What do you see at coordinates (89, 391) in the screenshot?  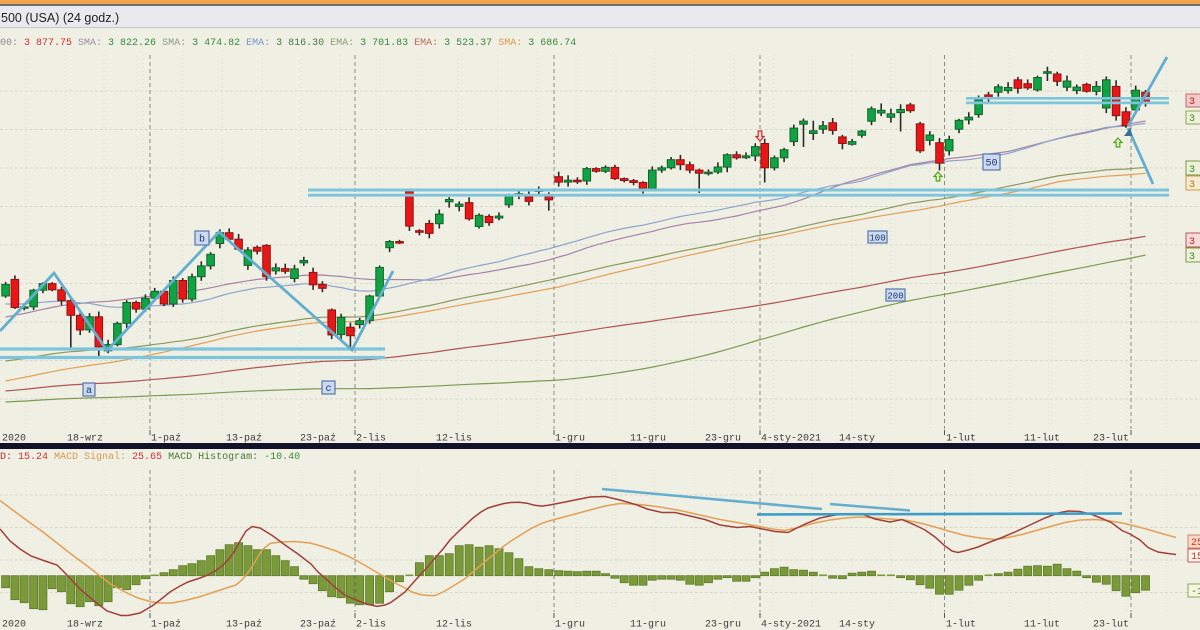 I see `svg-text: a` at bounding box center [89, 391].